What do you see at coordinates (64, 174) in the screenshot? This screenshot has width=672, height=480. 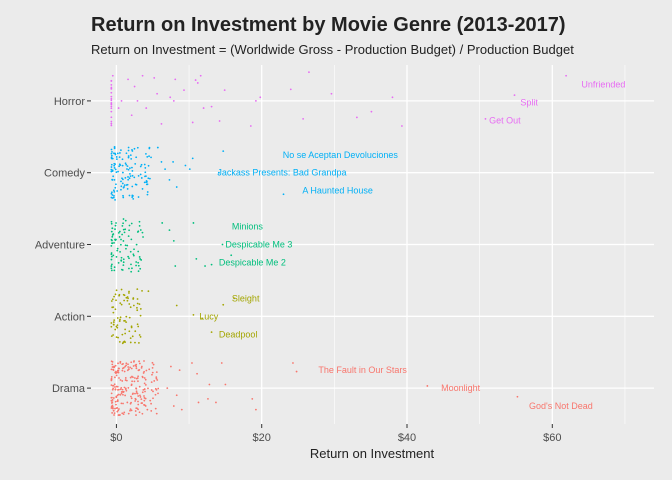 I see `y-tick-label-comedy: Comedy` at bounding box center [64, 174].